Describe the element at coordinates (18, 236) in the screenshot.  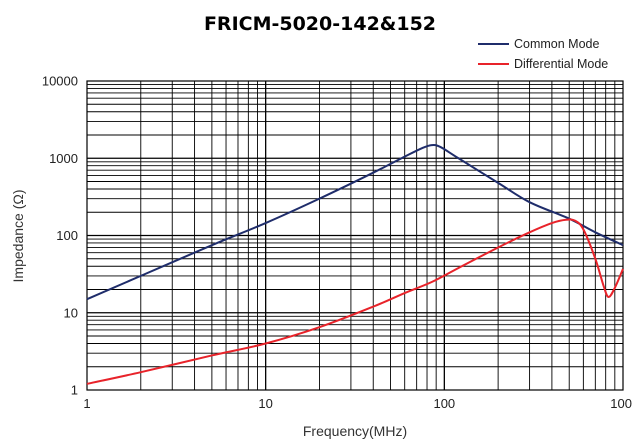
I see `y-axis-label: Impedance (Ω)` at that location.